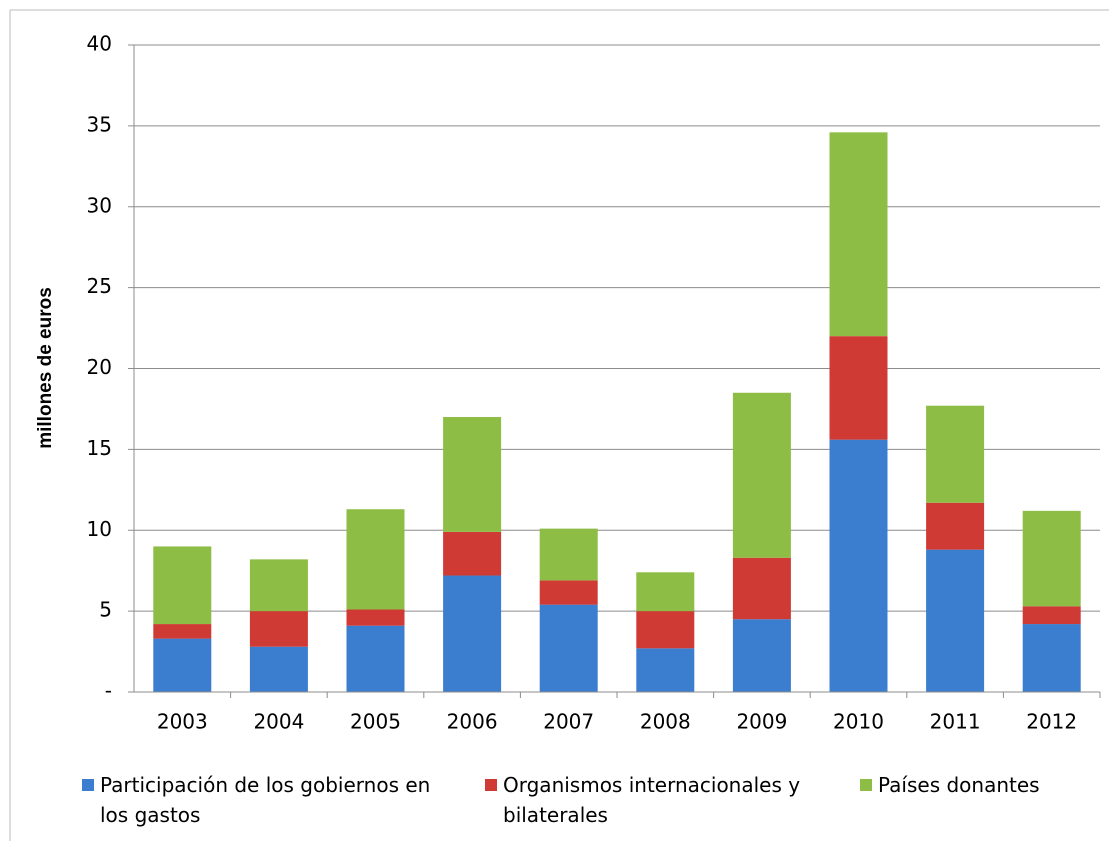 The height and width of the screenshot is (841, 1109). I want to click on x-tick-label: 2012, so click(1051, 722).